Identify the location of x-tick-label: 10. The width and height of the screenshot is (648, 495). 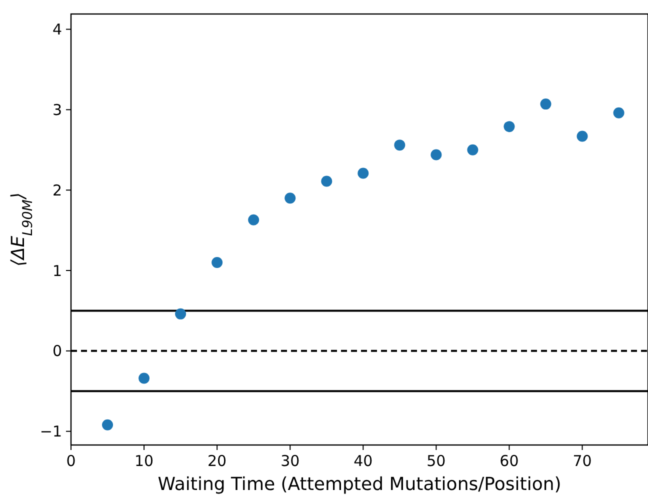
(144, 461).